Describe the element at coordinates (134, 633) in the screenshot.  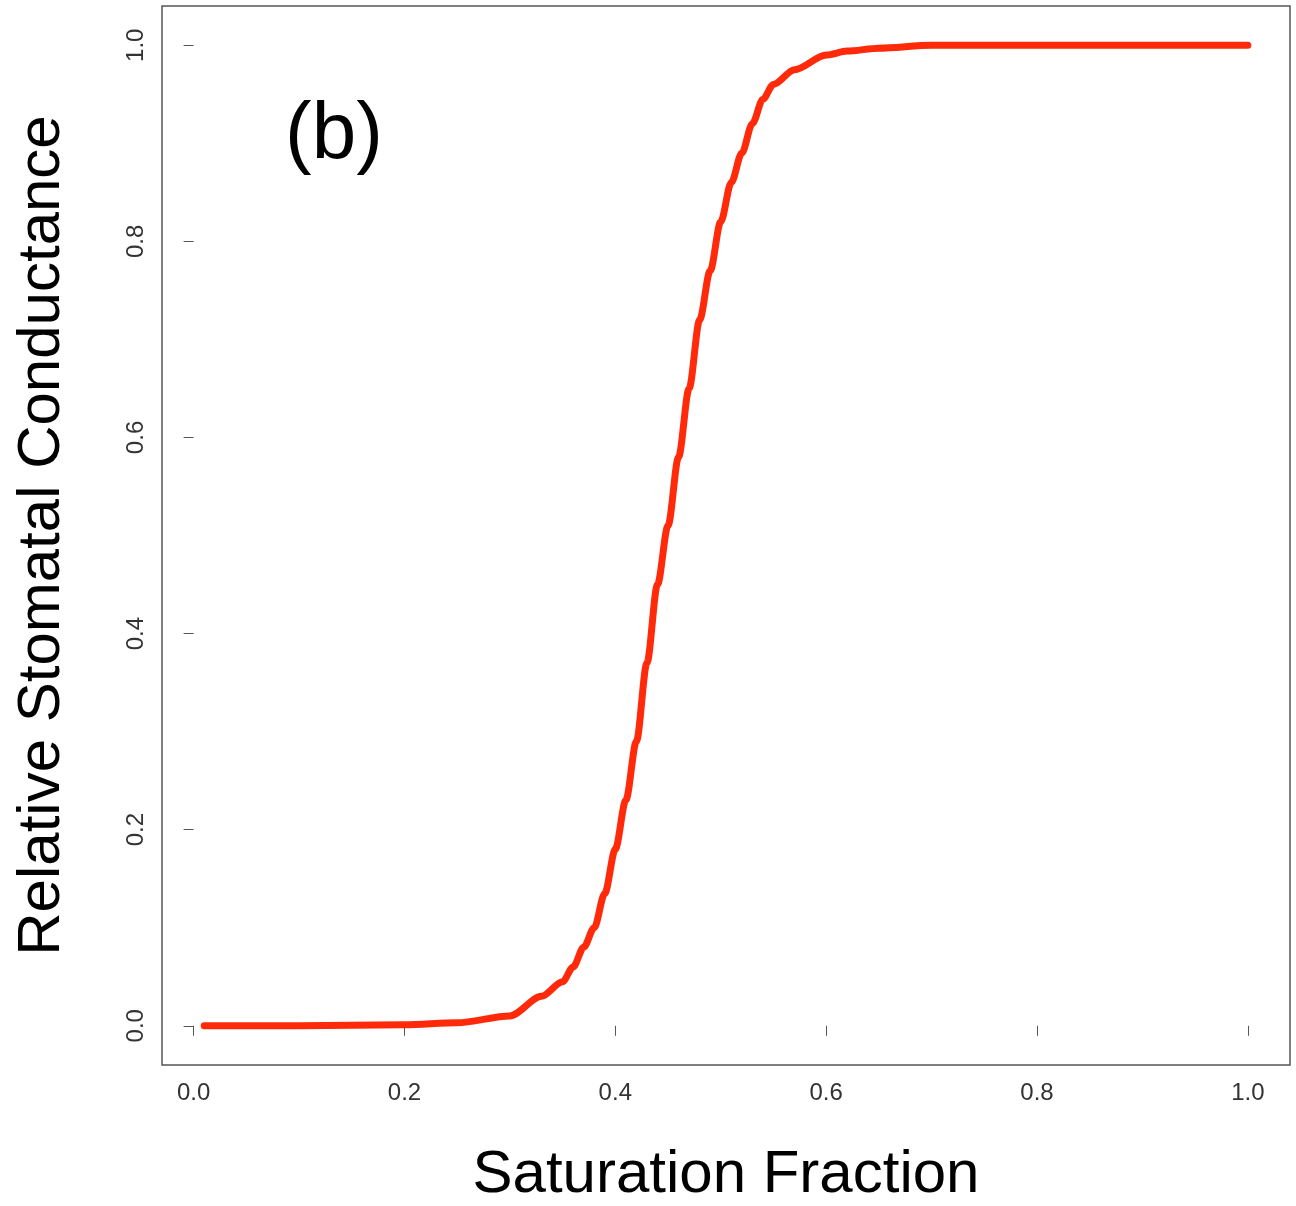
I see `y-tick-label: 0.4` at that location.